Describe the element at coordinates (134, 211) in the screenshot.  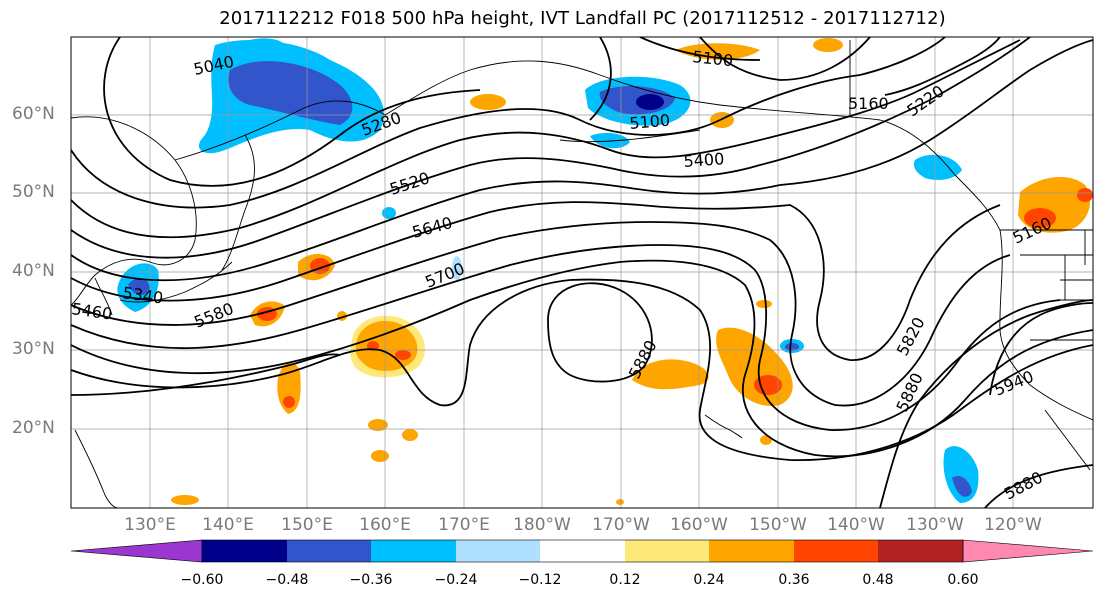
I see `coastline-asia` at that location.